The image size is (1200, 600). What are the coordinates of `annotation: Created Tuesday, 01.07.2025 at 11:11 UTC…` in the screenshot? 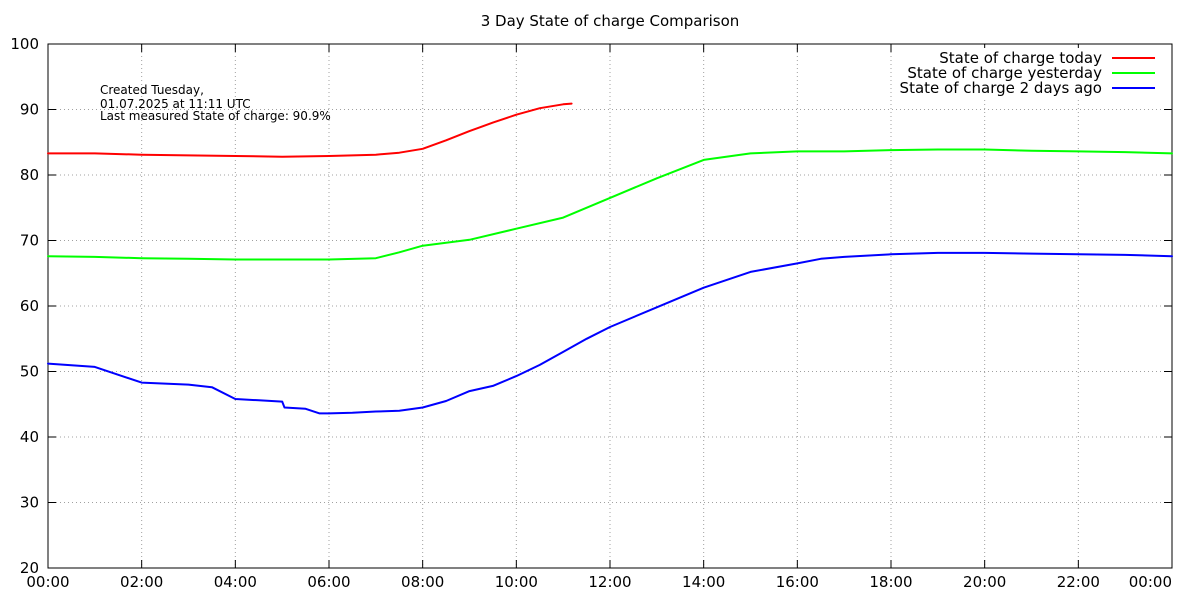 It's located at (215, 103).